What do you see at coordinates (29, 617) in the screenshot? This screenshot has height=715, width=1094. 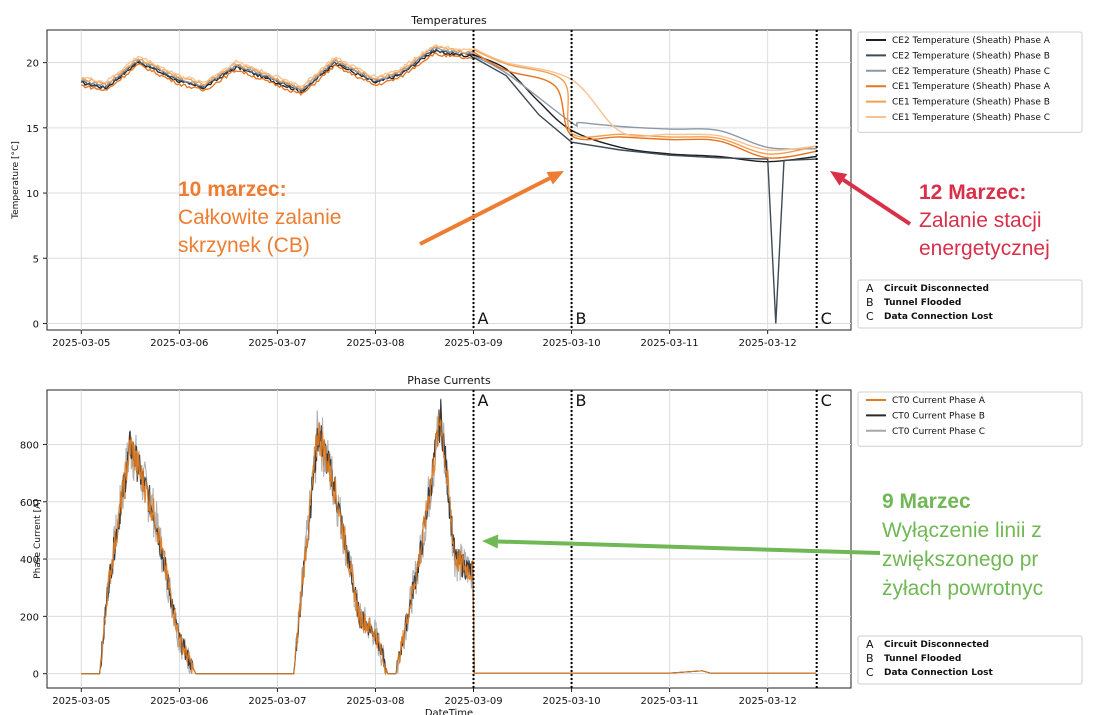 I see `y-tick-label: 200` at bounding box center [29, 617].